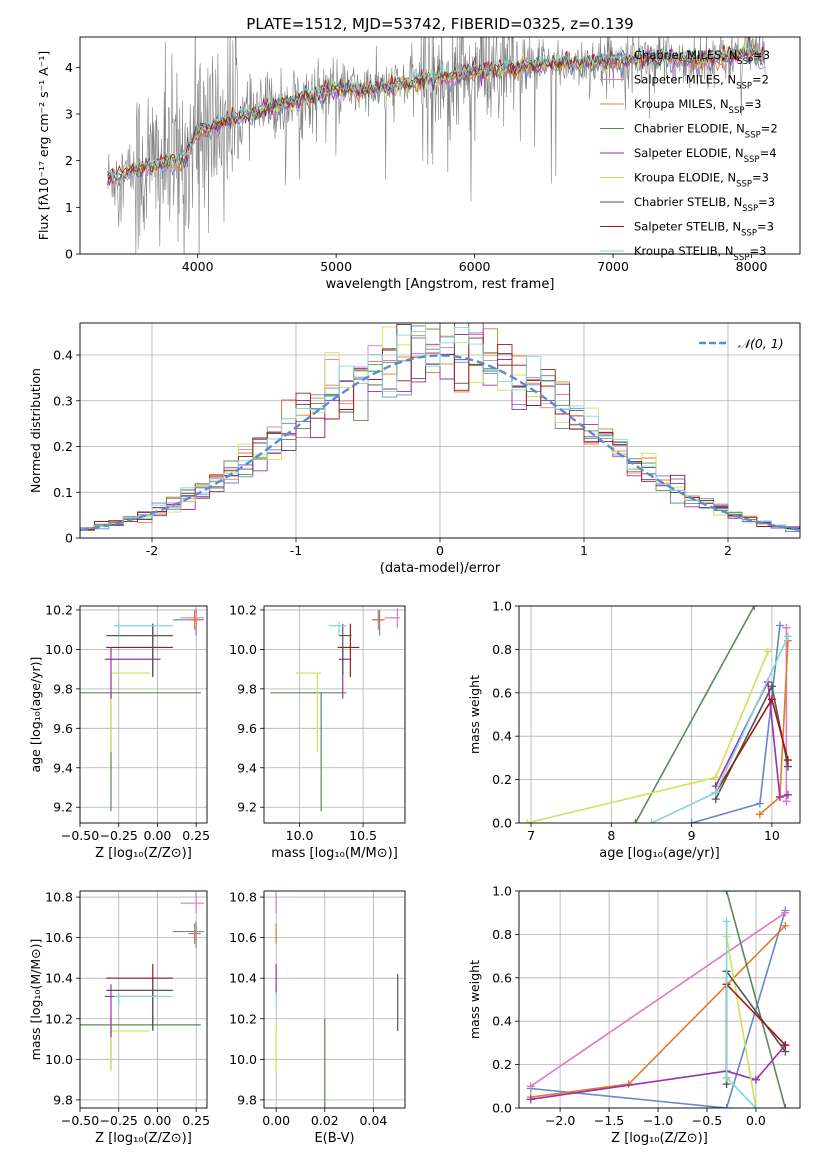  Describe the element at coordinates (697, 106) in the screenshot. I see `legend-label: Kroupa MILES, NSSP=3` at that location.